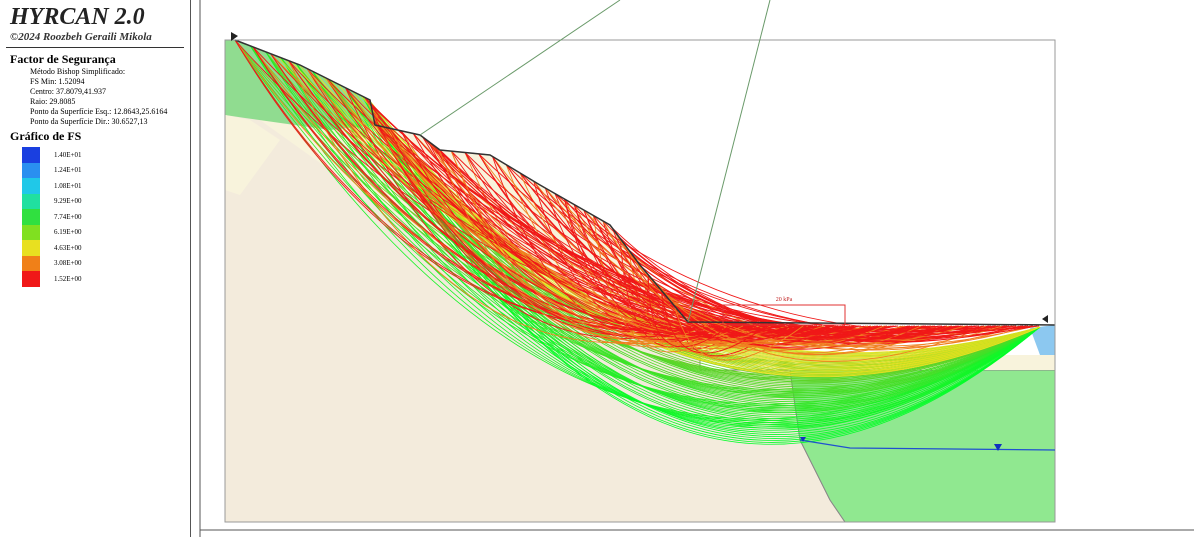  I want to click on legend-label: 4.63E+00, so click(68, 247).